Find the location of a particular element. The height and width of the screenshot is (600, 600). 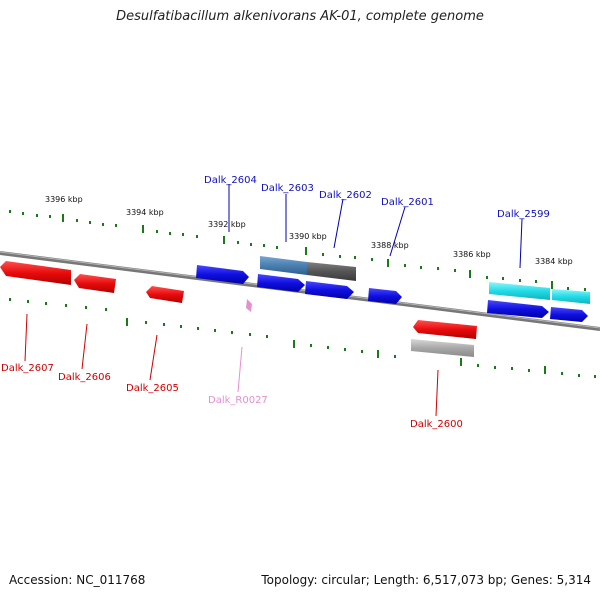

scale-label-3390: 3390 kbp is located at coordinates (308, 236).